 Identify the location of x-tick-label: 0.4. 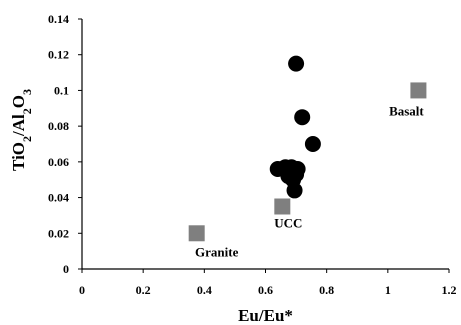
(204, 290).